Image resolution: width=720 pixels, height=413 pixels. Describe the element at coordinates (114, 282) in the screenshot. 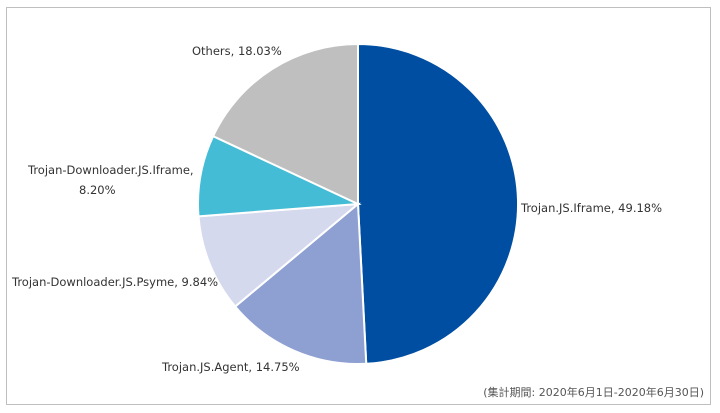

I see `slice-label-trojan-downloader-js-psyme: Trojan-Downloader.JS.Psyme, 9.84%` at that location.